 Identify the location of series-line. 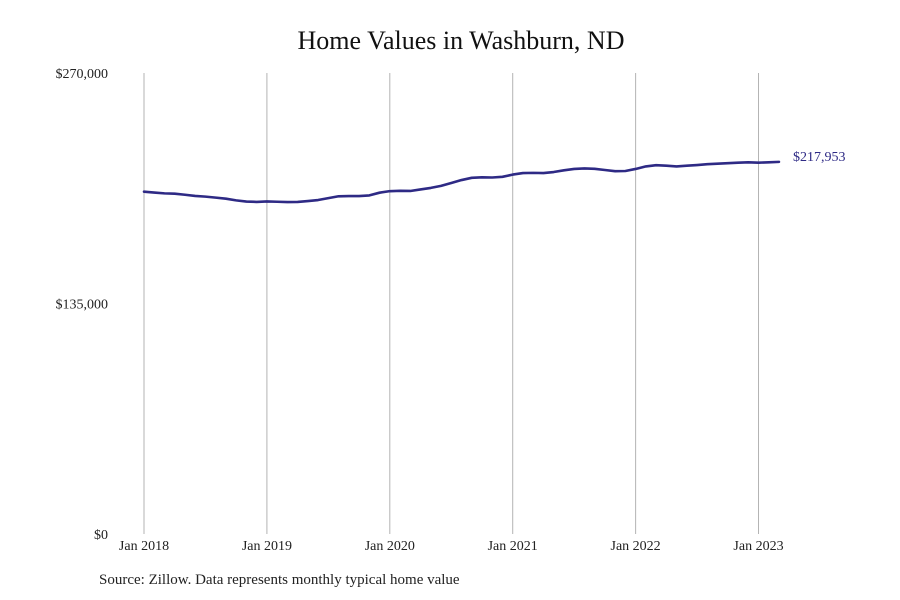
(461, 182).